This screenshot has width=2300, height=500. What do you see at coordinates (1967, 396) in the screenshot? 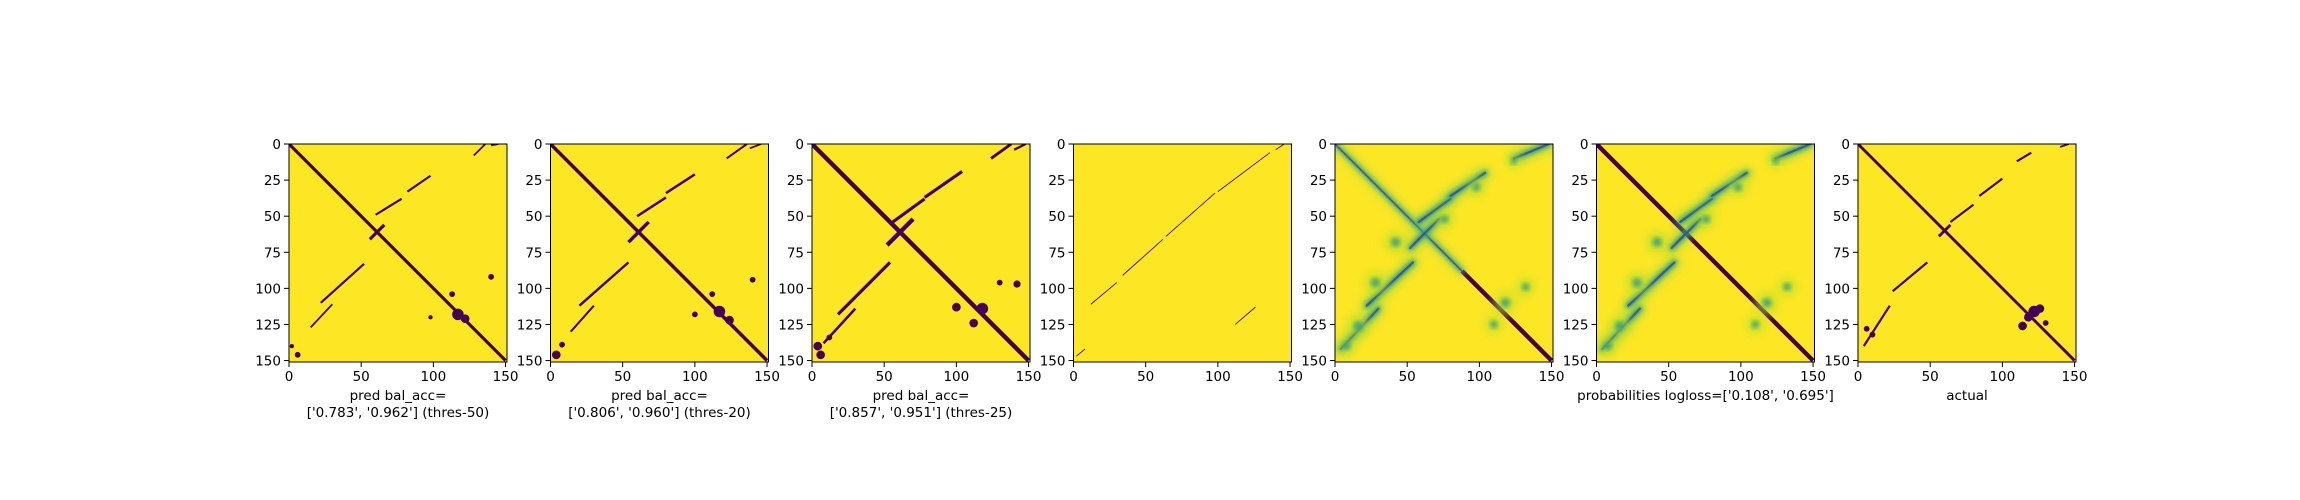
I see `x-axis-label: actual` at bounding box center [1967, 396].